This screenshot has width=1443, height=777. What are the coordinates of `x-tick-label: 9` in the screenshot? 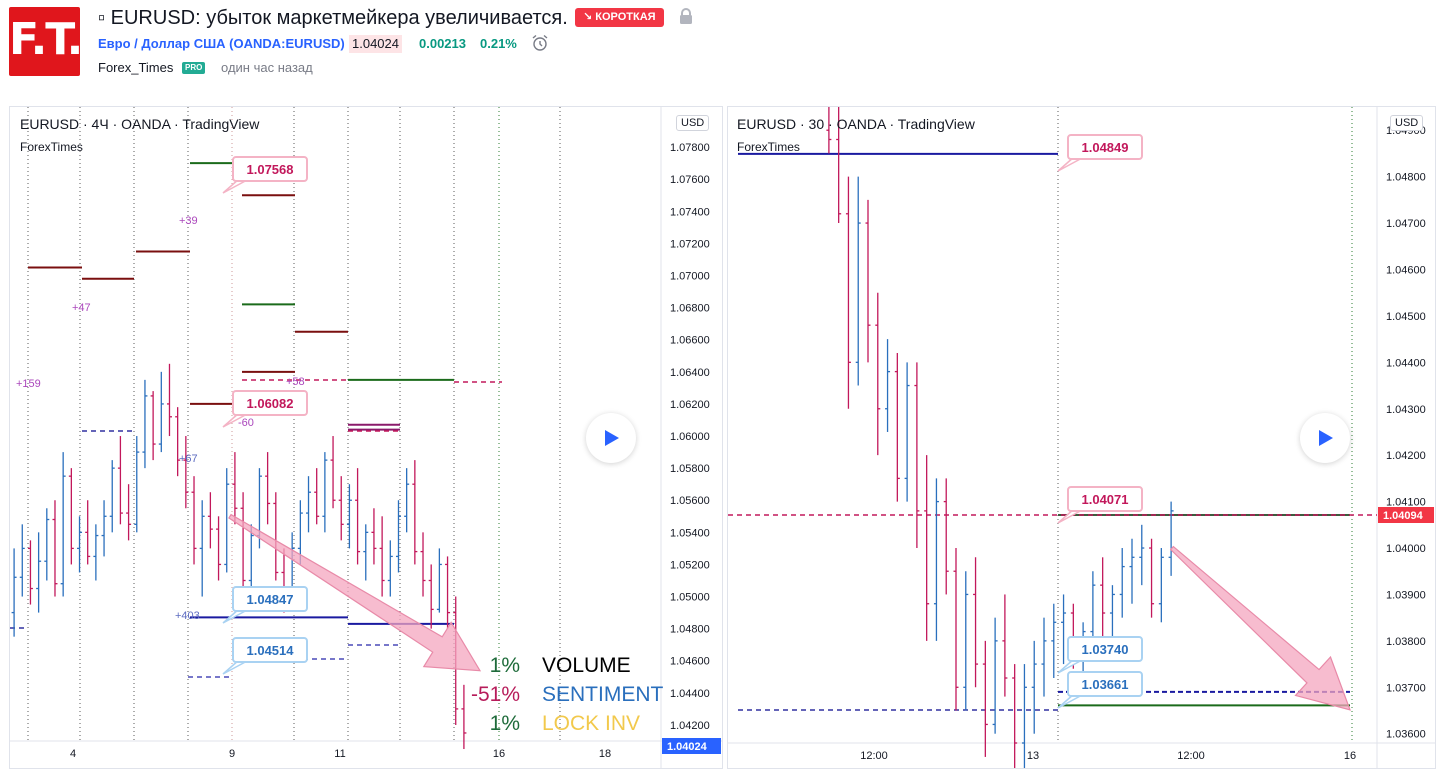 It's located at (232, 754).